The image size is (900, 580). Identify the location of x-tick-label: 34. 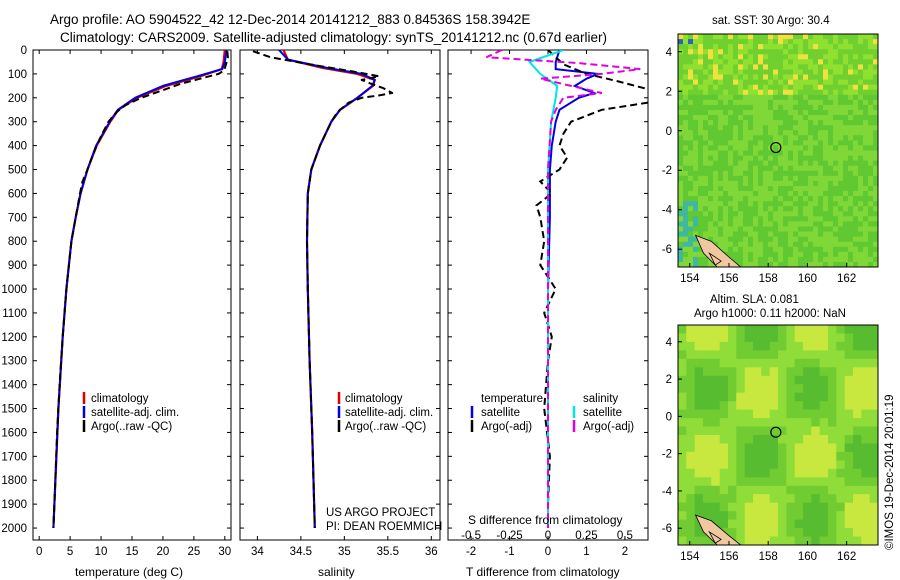
(257, 552).